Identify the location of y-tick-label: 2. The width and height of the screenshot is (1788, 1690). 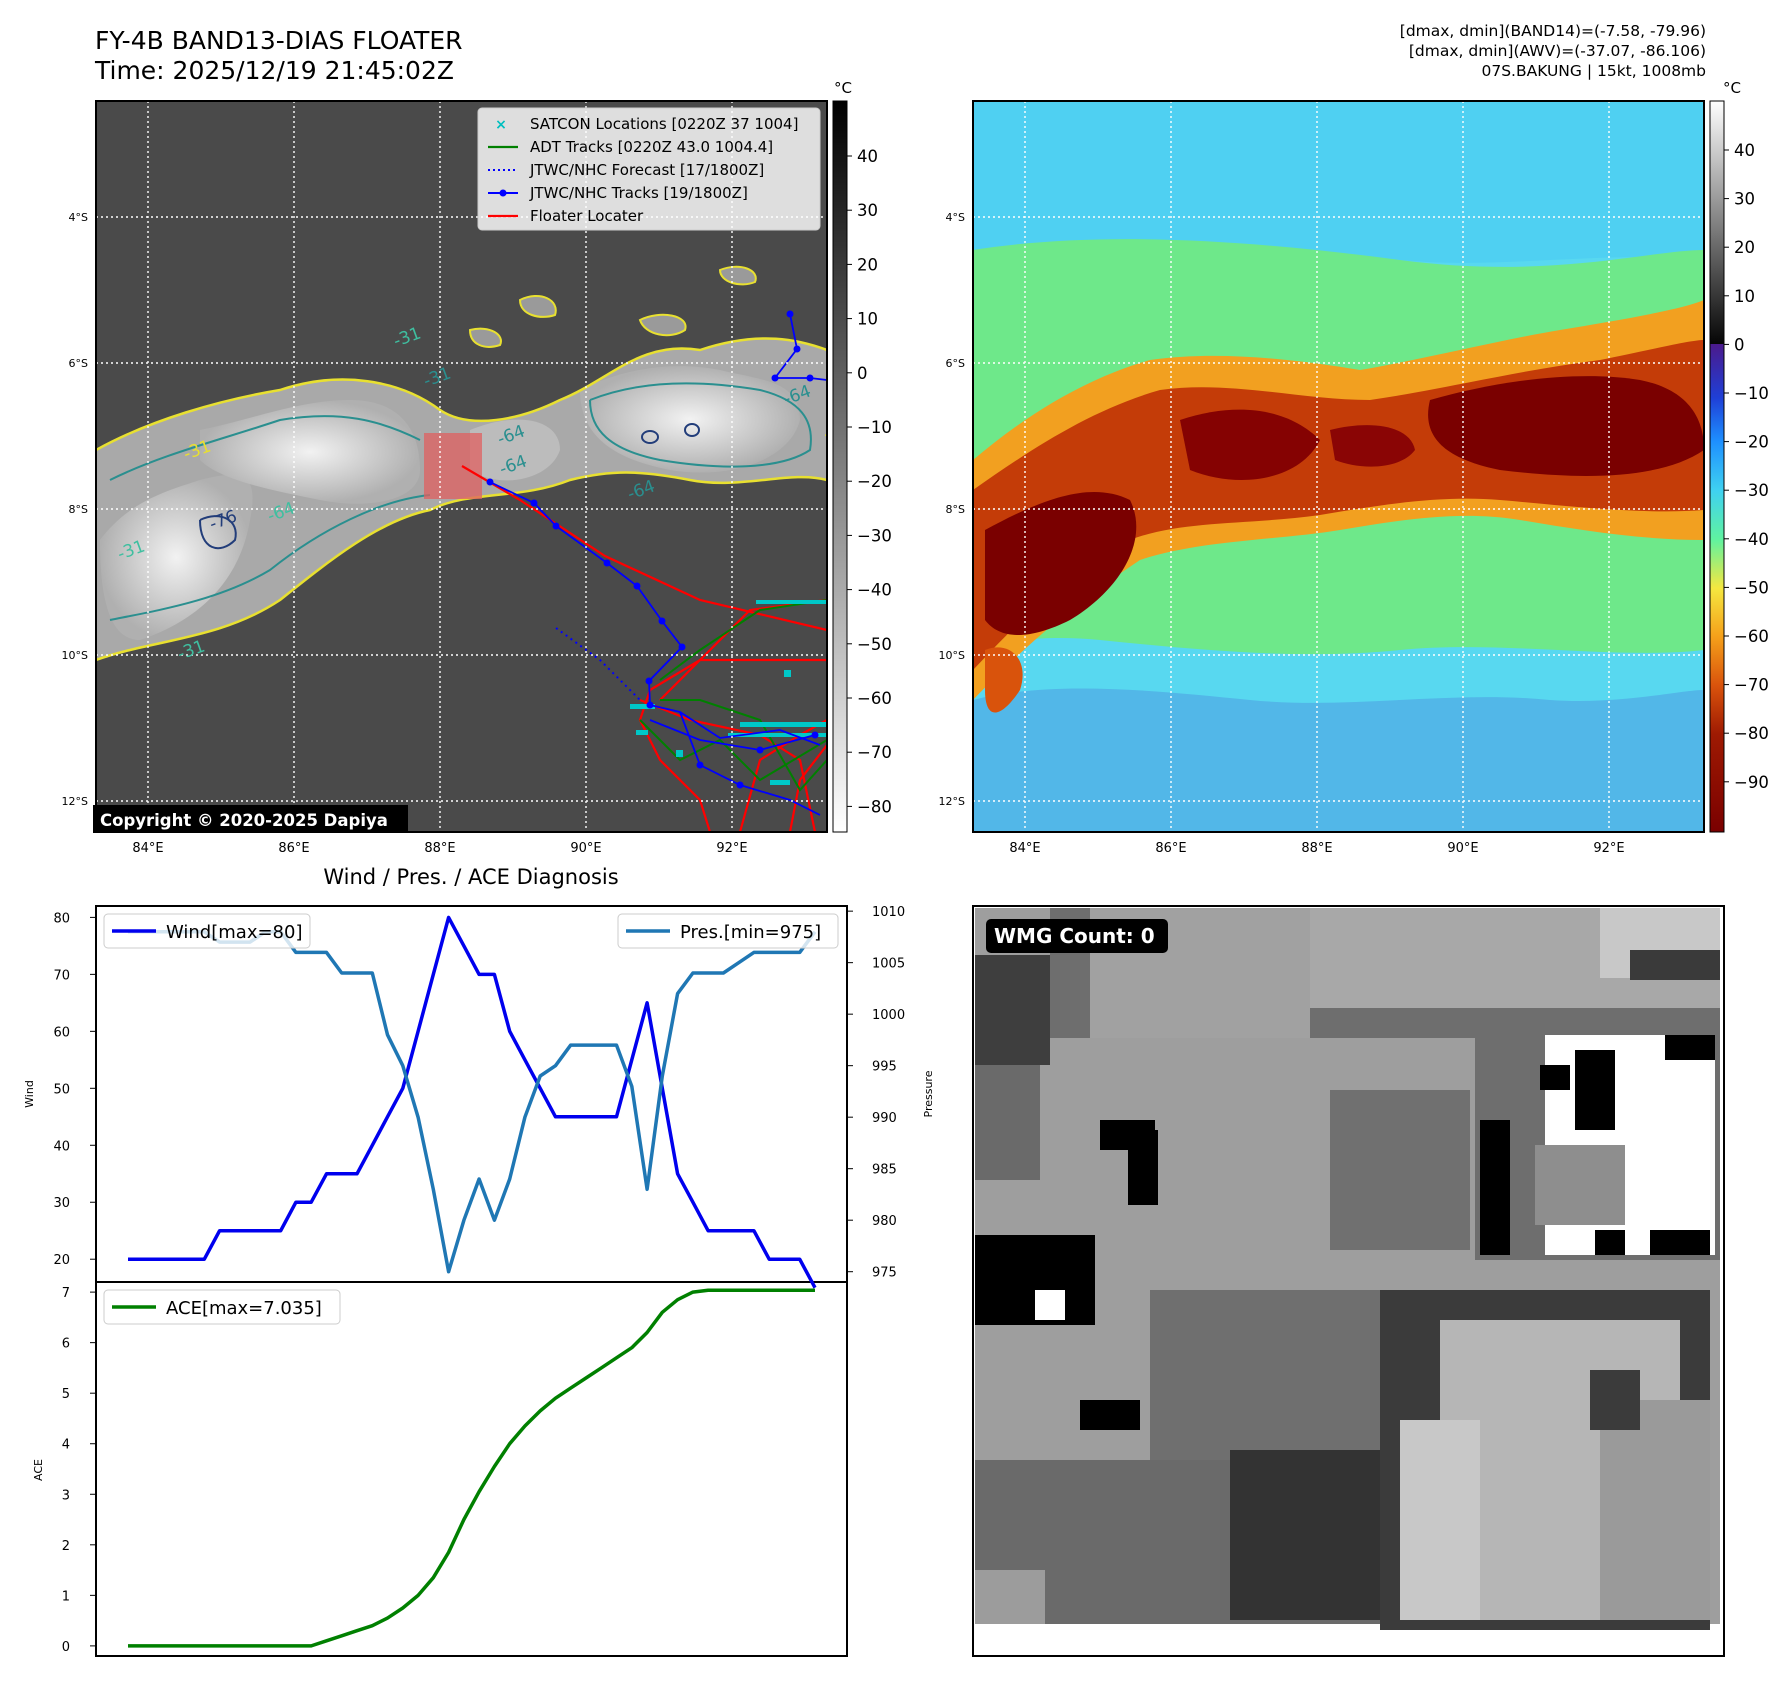
(66, 1546).